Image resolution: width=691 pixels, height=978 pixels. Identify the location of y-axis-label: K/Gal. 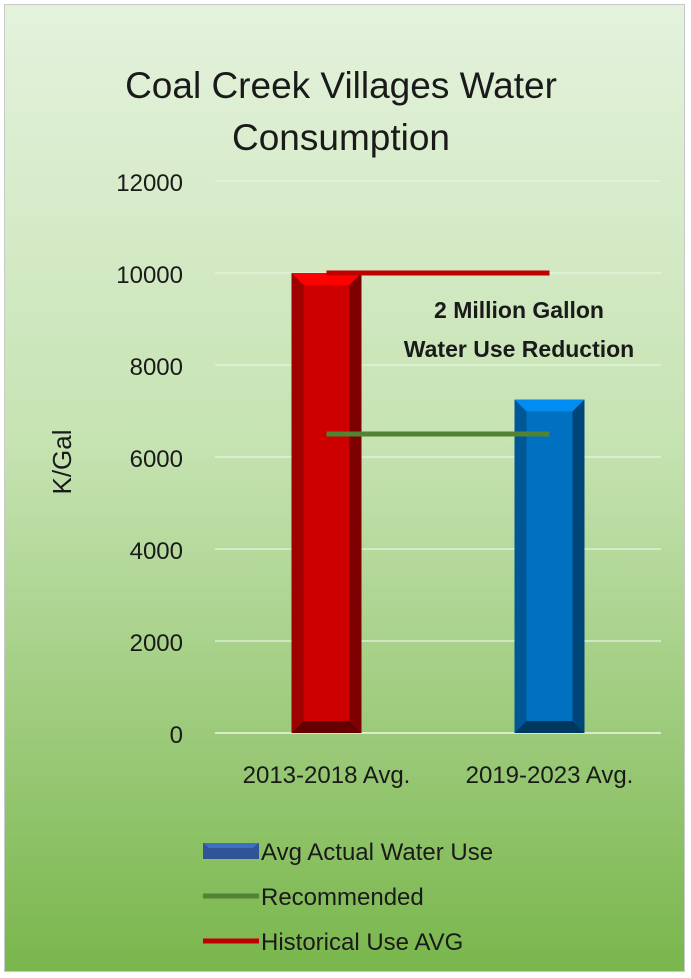
(62, 461).